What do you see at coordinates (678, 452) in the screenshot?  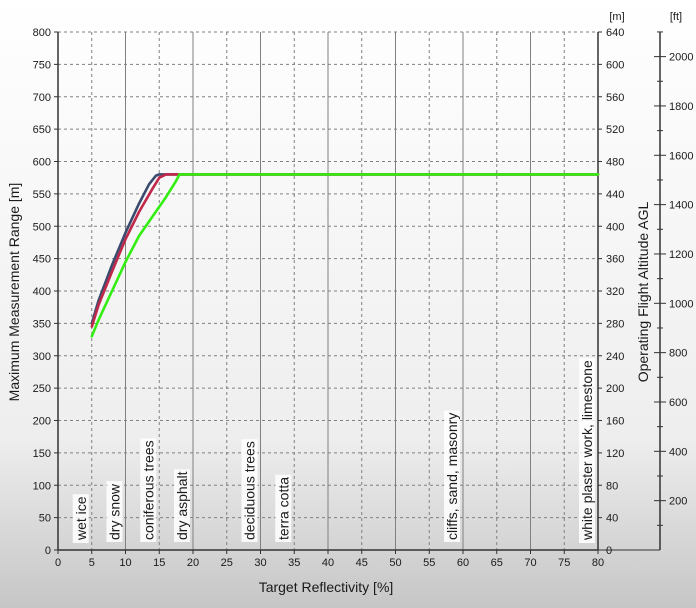 I see `y3-tick-label-400: 400` at bounding box center [678, 452].